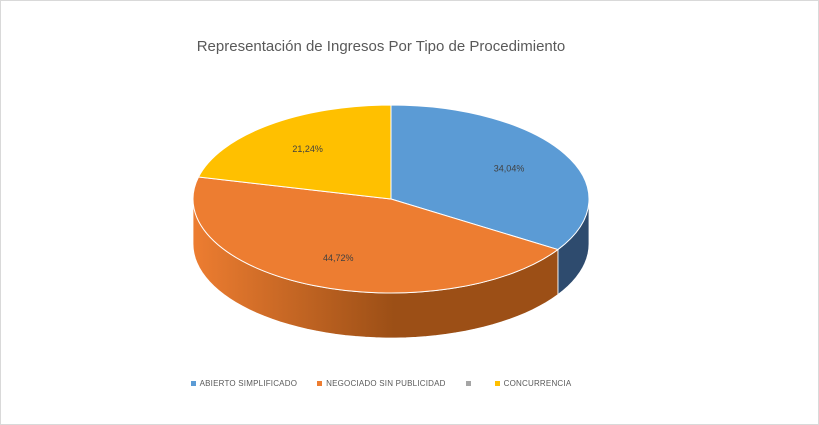 The width and height of the screenshot is (819, 425). I want to click on legend-item-negociado-sin-publicidad: NEGOCIADO SIN PUBLICIDAD, so click(381, 383).